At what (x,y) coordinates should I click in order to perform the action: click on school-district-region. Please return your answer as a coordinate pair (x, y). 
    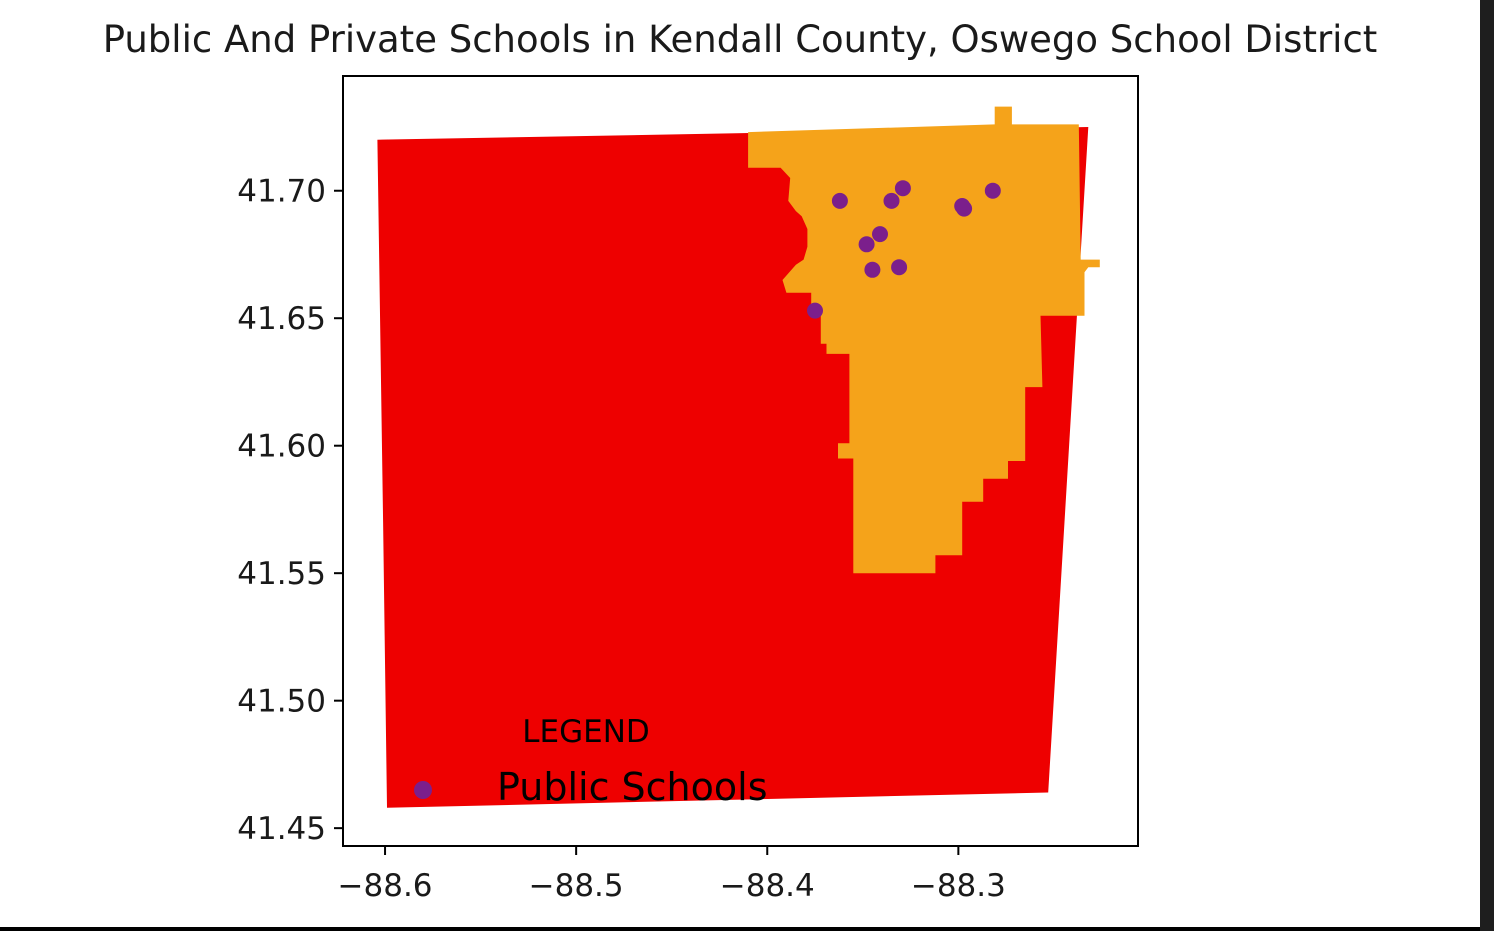
    Looking at the image, I should click on (924, 340).